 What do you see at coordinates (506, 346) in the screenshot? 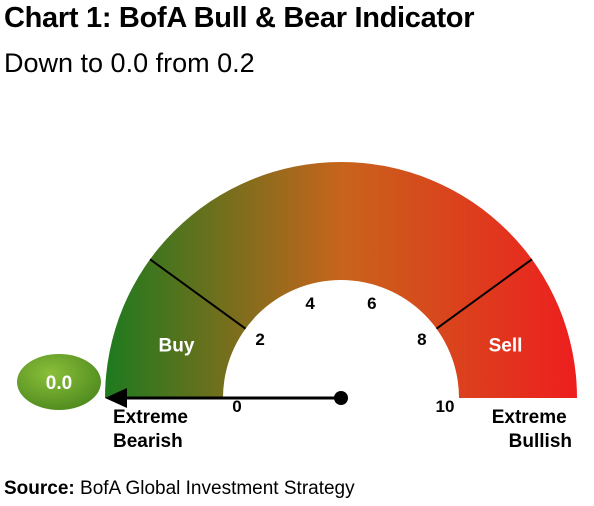
I see `sell-zone-label: Sell` at bounding box center [506, 346].